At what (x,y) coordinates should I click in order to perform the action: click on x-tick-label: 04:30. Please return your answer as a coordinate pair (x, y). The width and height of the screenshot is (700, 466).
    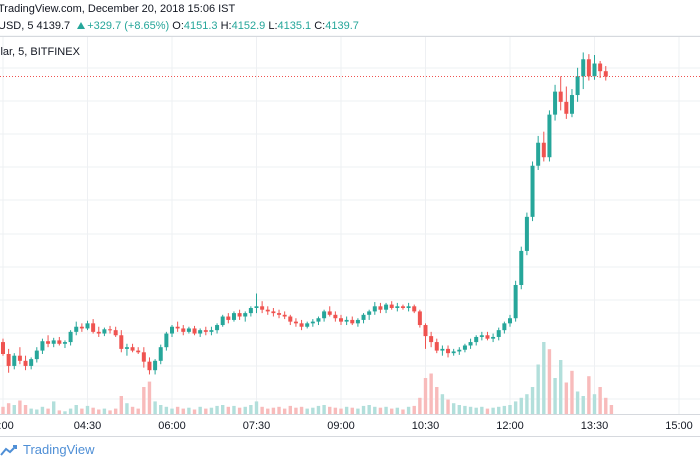
    Looking at the image, I should click on (88, 426).